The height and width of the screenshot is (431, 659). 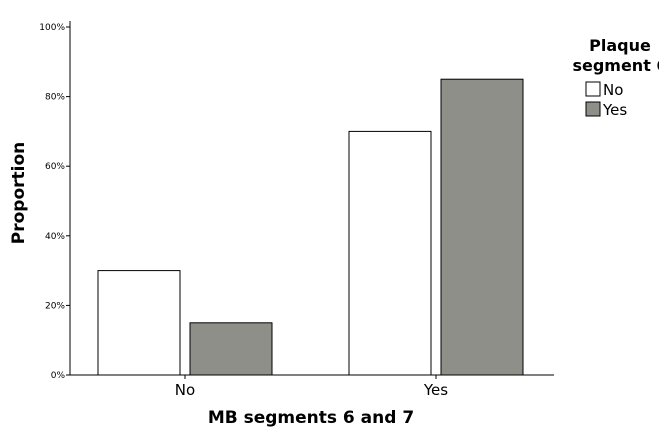 What do you see at coordinates (311, 418) in the screenshot?
I see `x-axis-title: MB segments 6 and 7` at bounding box center [311, 418].